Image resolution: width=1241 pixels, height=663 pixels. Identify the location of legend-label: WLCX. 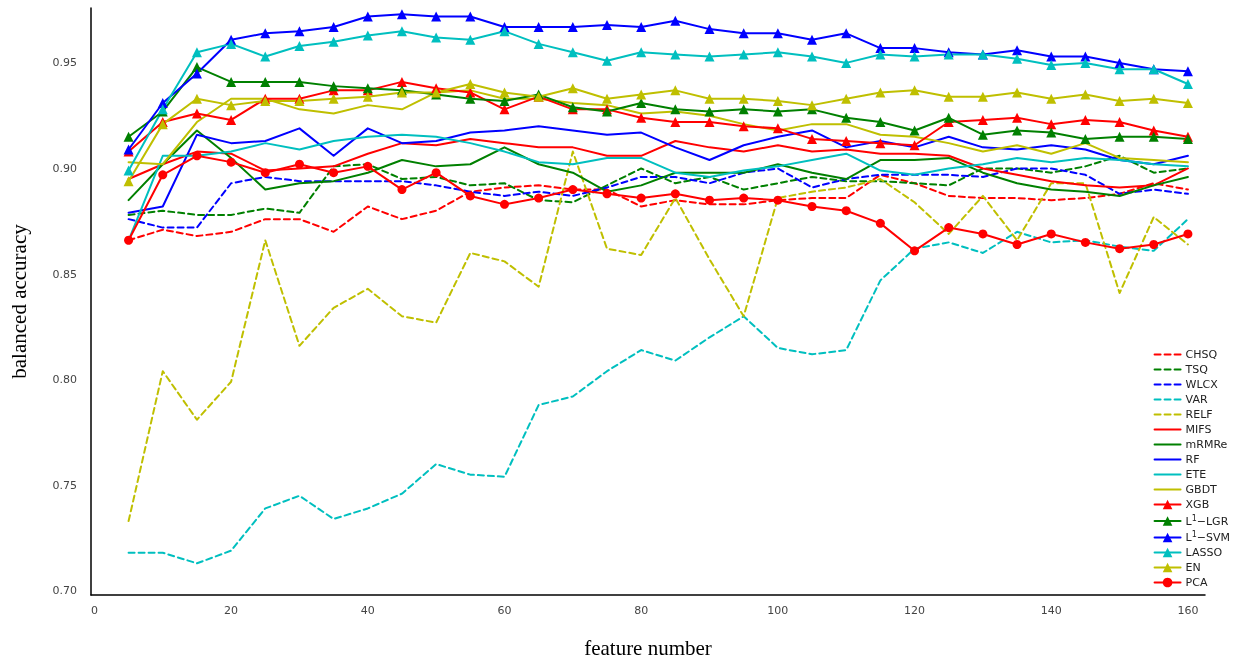
(1202, 384).